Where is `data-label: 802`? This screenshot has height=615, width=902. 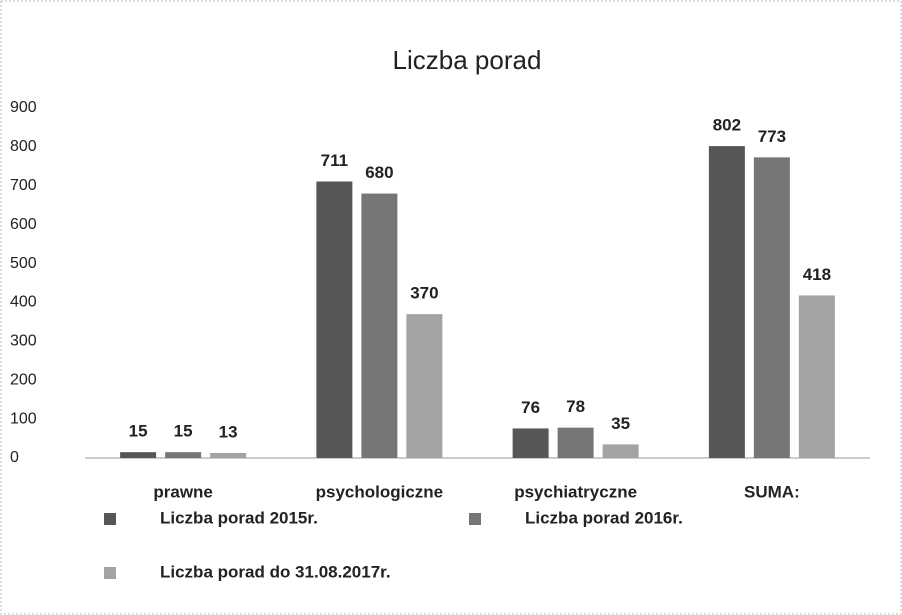
data-label: 802 is located at coordinates (727, 125).